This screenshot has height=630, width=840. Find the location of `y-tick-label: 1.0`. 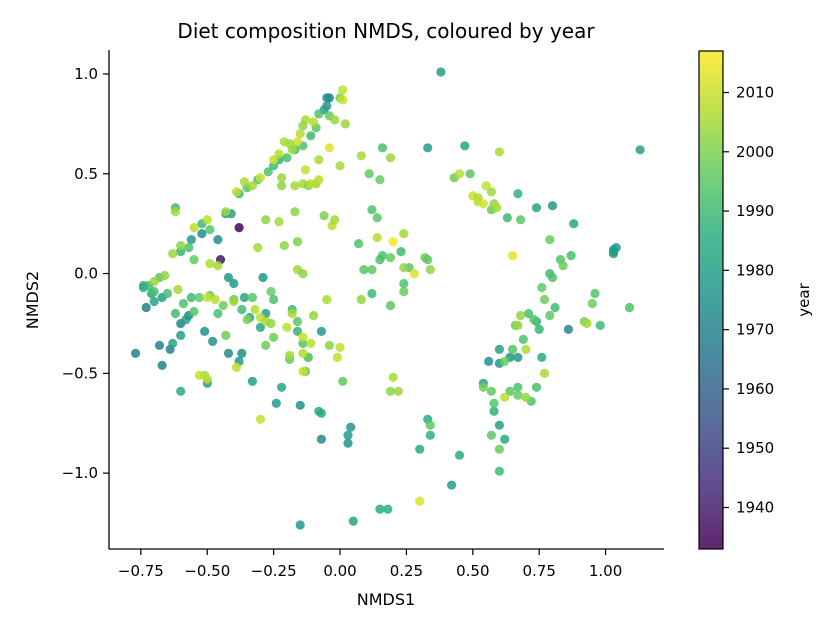

y-tick-label: 1.0 is located at coordinates (86, 74).